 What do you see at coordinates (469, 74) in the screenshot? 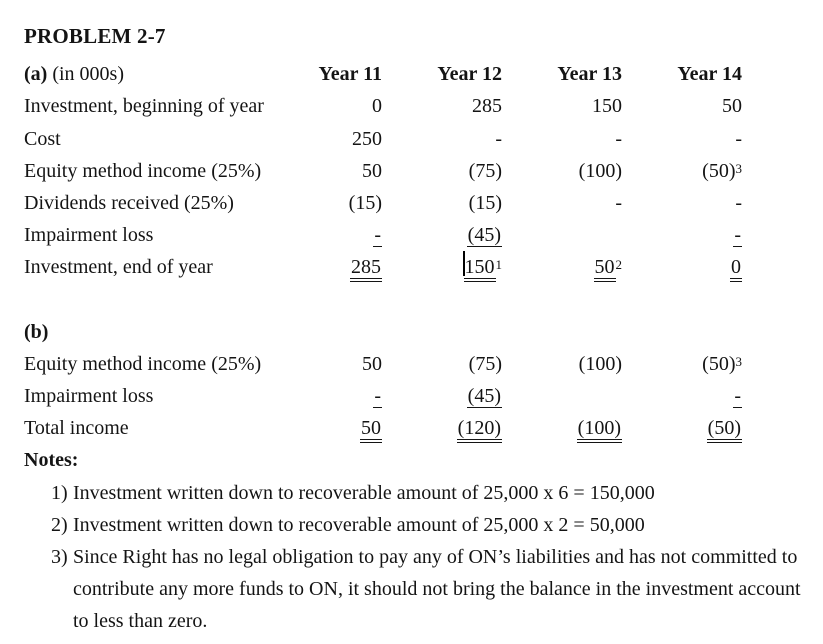
I see `column-header-year-12: Year 12` at bounding box center [469, 74].